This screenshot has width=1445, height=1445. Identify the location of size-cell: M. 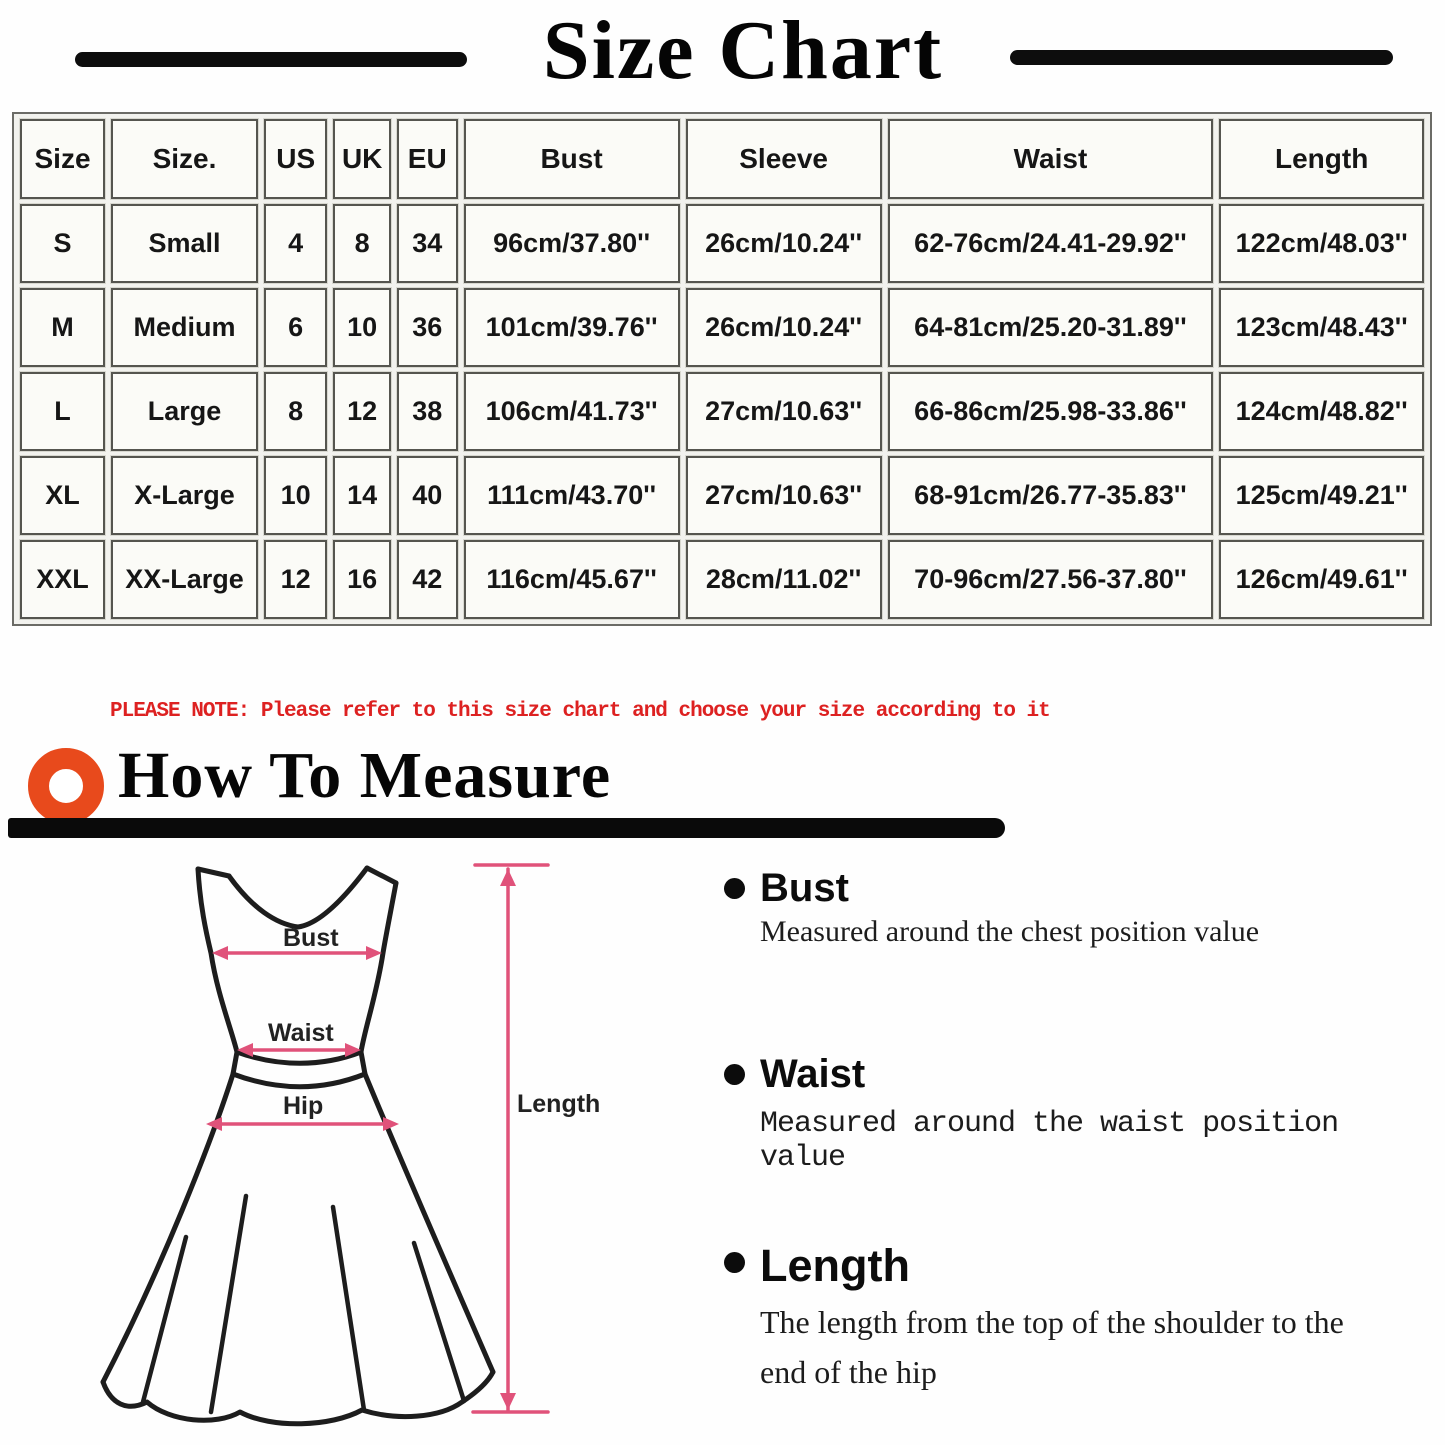
(63, 327).